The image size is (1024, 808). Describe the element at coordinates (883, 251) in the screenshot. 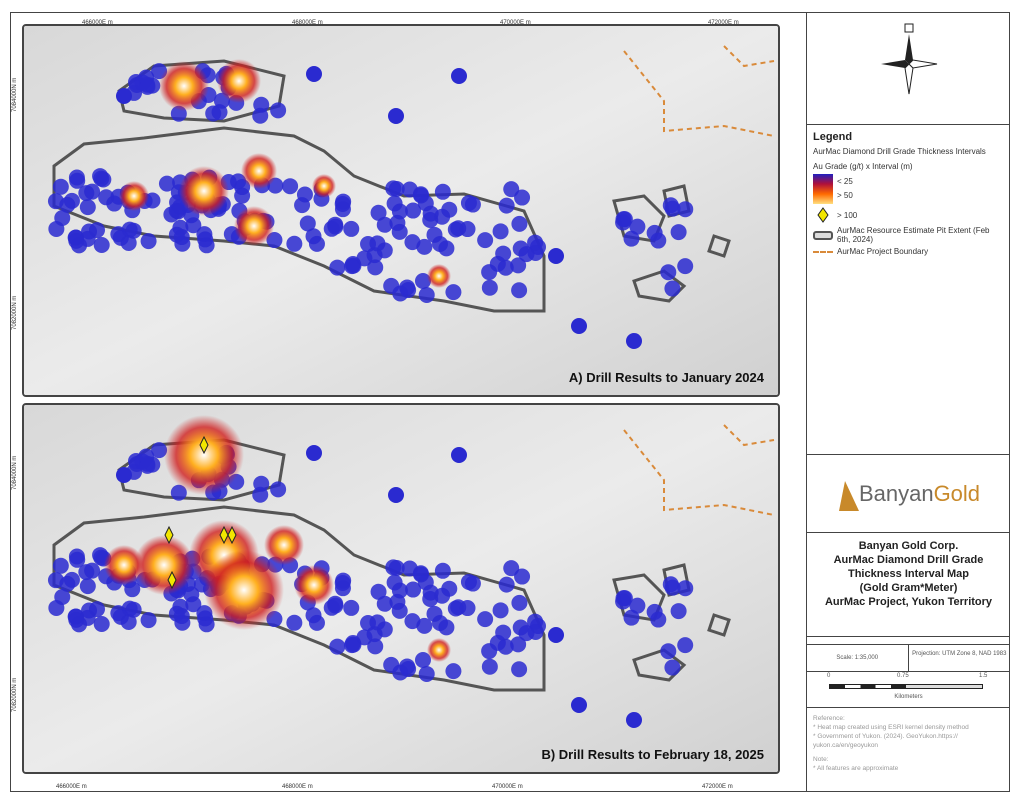

I see `boundary-label: AurMac Project Boundary` at that location.